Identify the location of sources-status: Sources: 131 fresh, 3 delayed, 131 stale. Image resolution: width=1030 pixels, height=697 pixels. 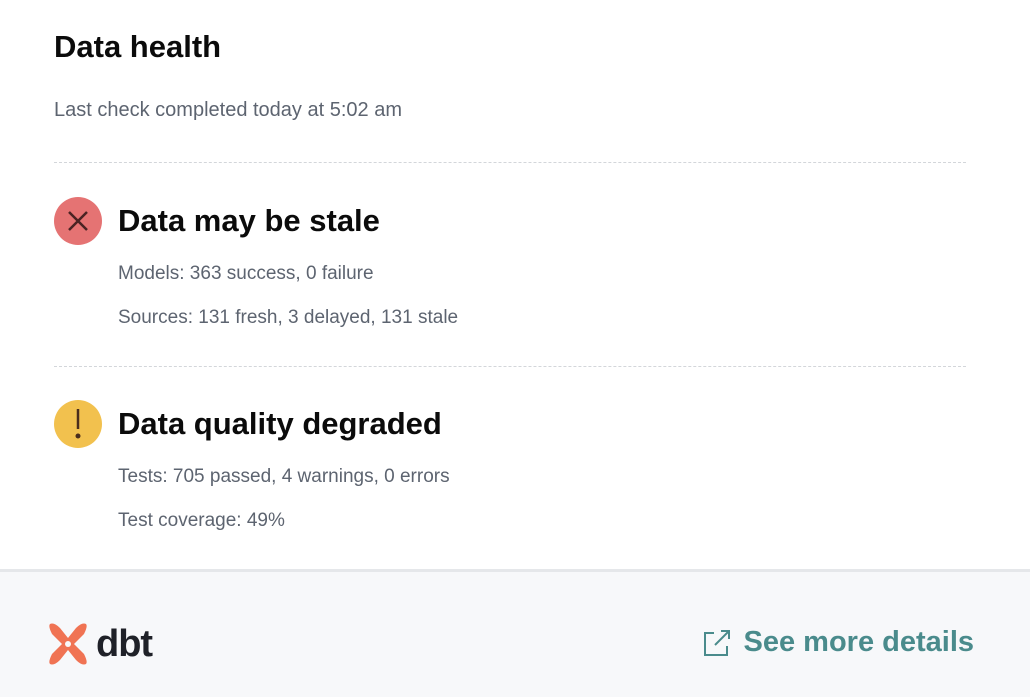
(288, 317).